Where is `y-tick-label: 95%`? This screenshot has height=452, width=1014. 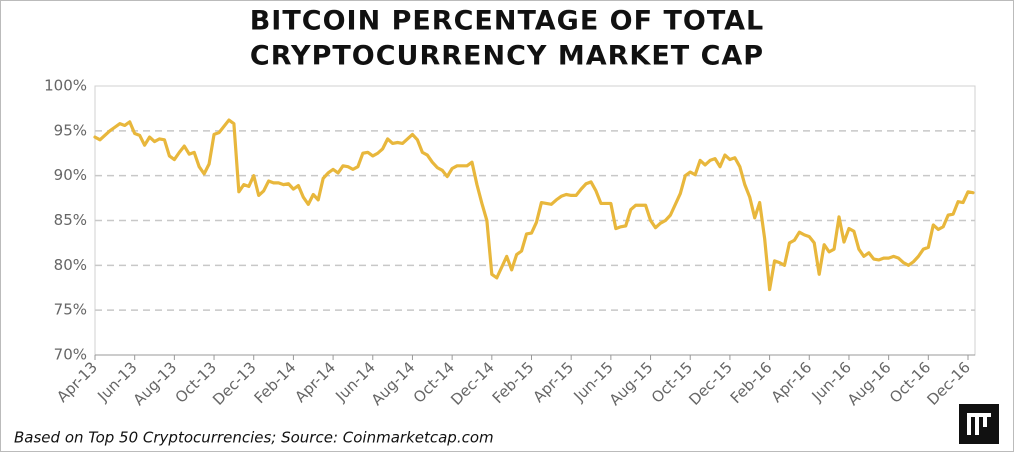 y-tick-label: 95% is located at coordinates (70, 130).